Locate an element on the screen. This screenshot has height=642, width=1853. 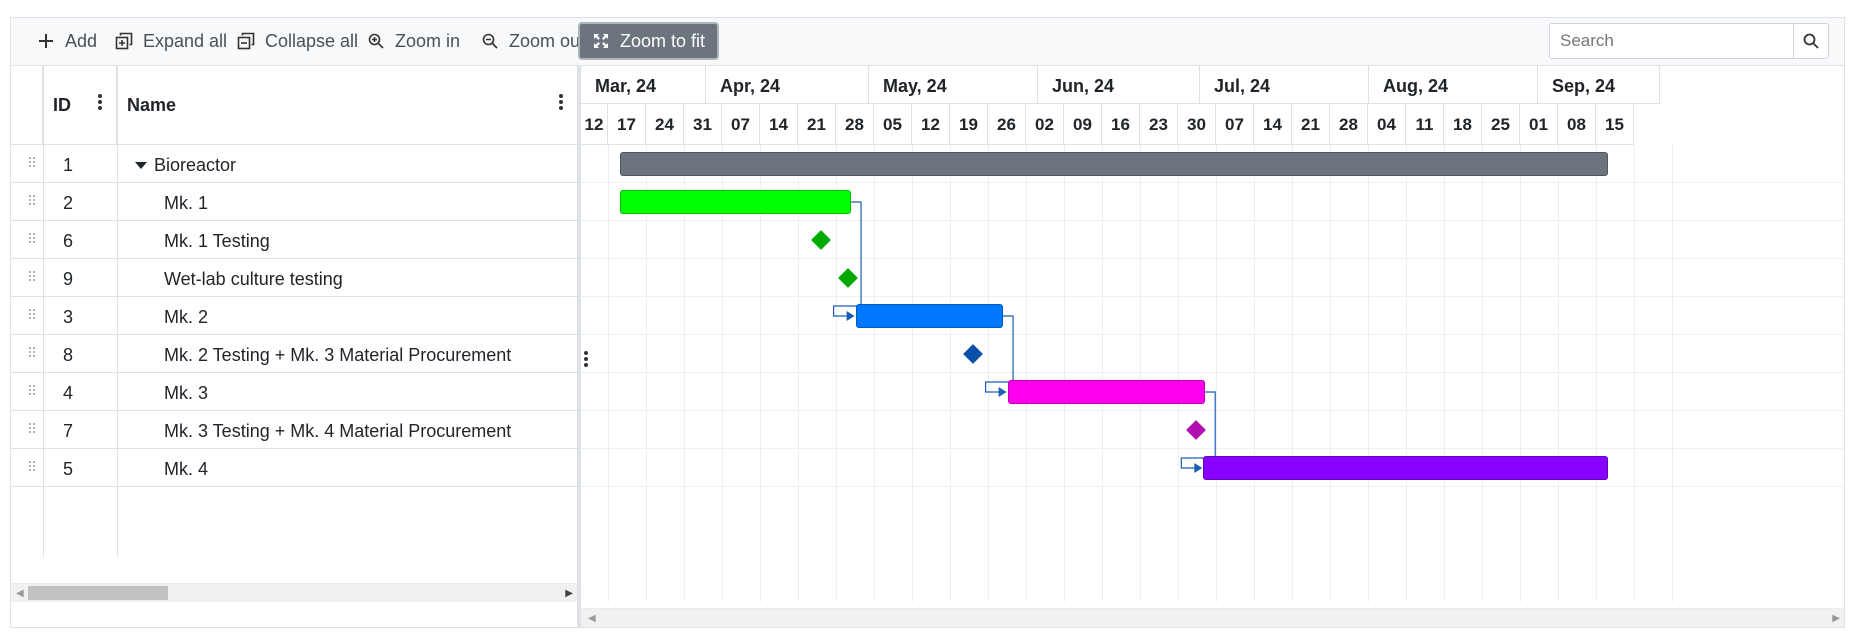
zoom-to-fit-button: Zoom to fit is located at coordinates (649, 41).